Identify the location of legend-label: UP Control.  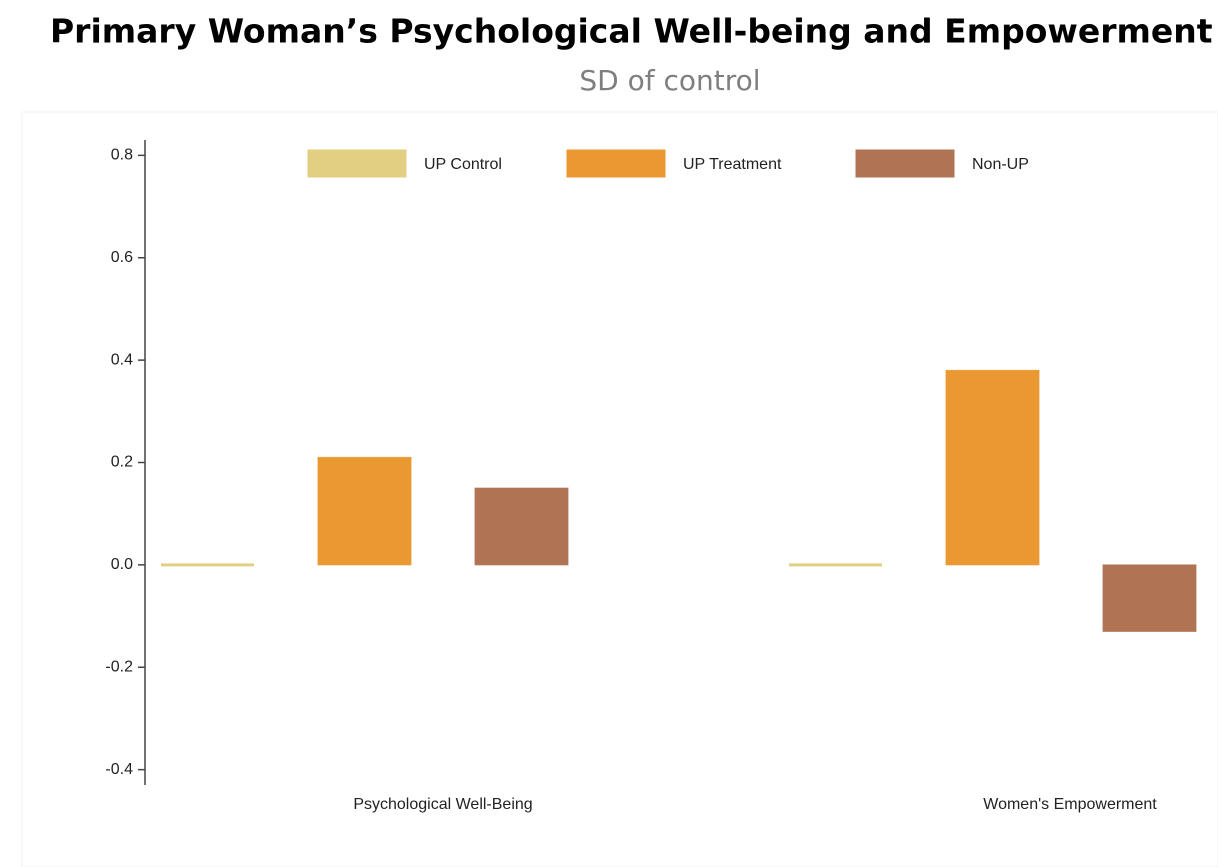
(463, 164).